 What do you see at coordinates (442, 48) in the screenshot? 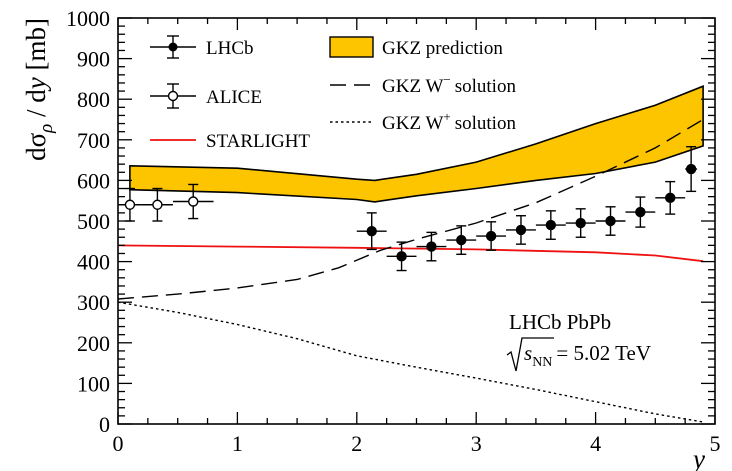
I see `legend-gkz-label: GKZ prediction` at bounding box center [442, 48].